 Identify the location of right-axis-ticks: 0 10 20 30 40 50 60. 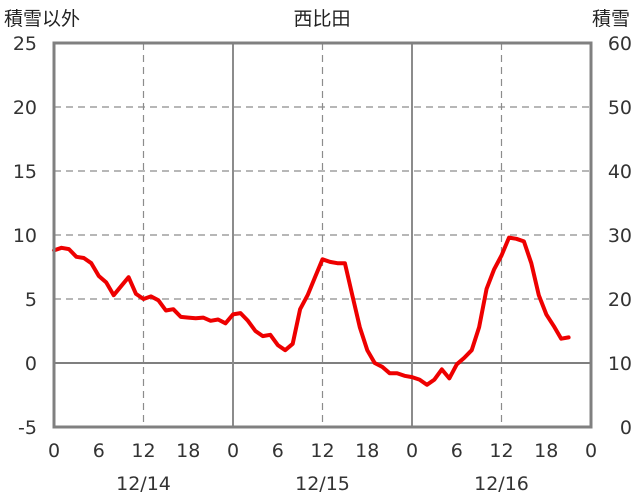
(620, 236).